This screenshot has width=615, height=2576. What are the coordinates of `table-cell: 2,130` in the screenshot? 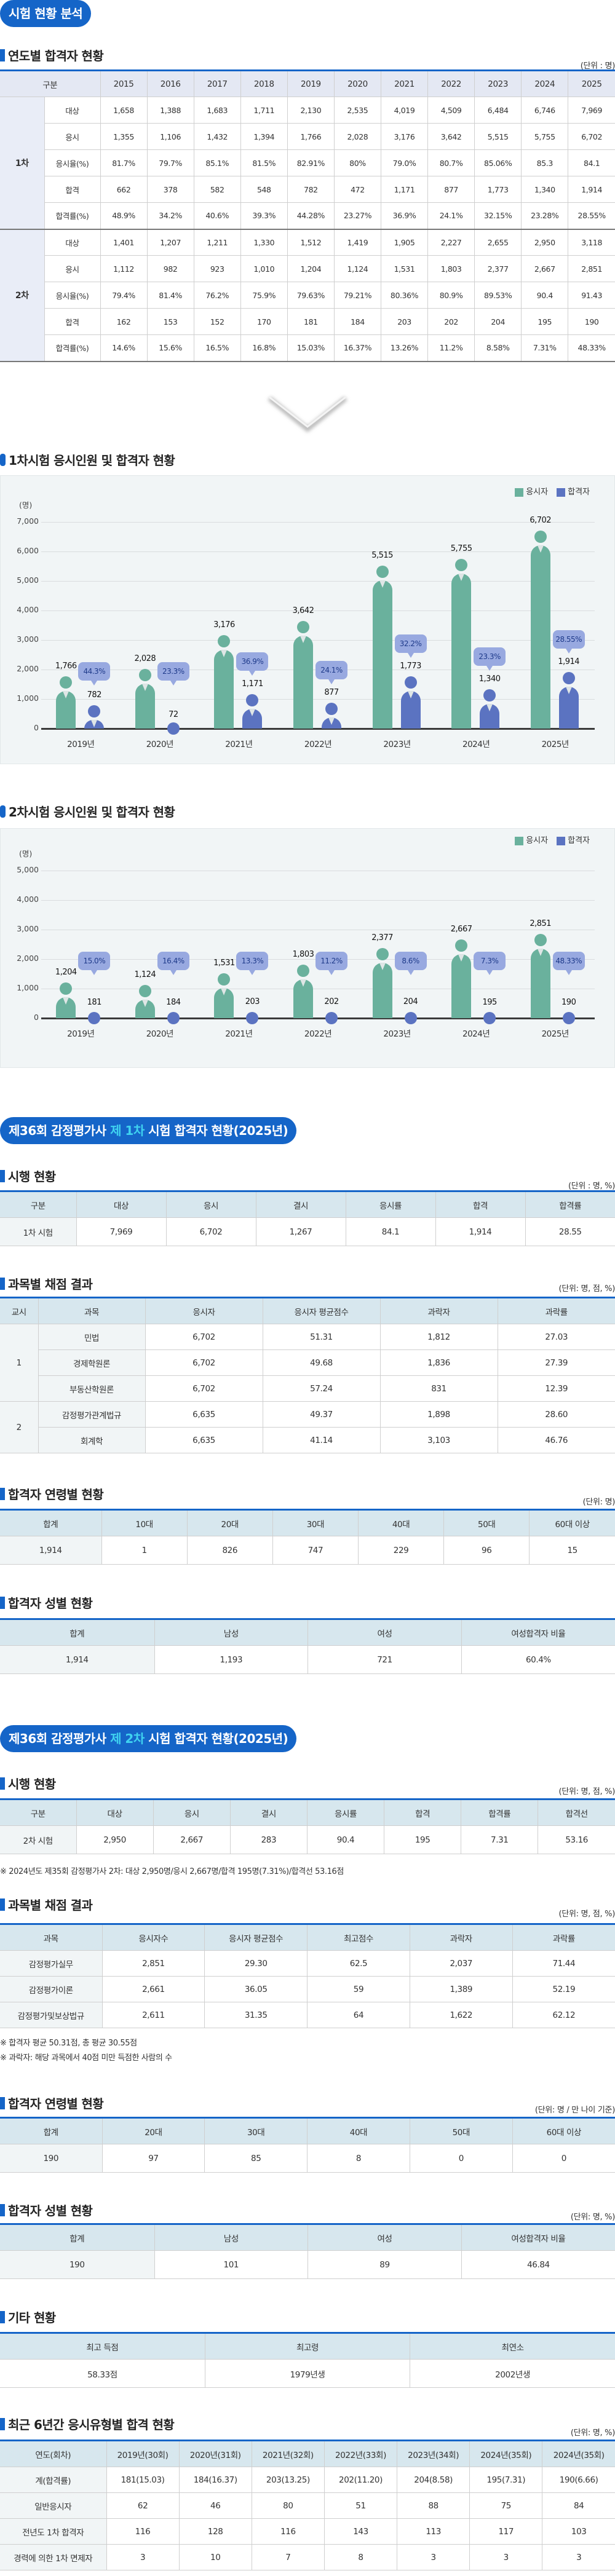 It's located at (311, 111).